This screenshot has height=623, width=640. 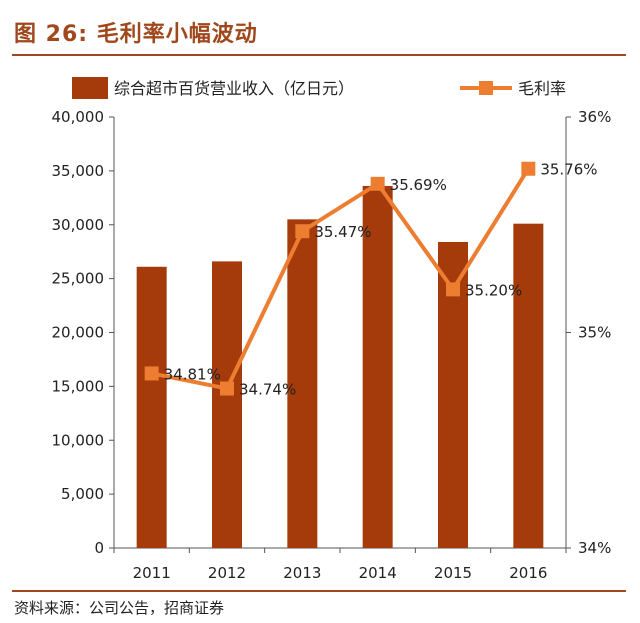 I want to click on x-tick-label: 2014, so click(x=378, y=573).